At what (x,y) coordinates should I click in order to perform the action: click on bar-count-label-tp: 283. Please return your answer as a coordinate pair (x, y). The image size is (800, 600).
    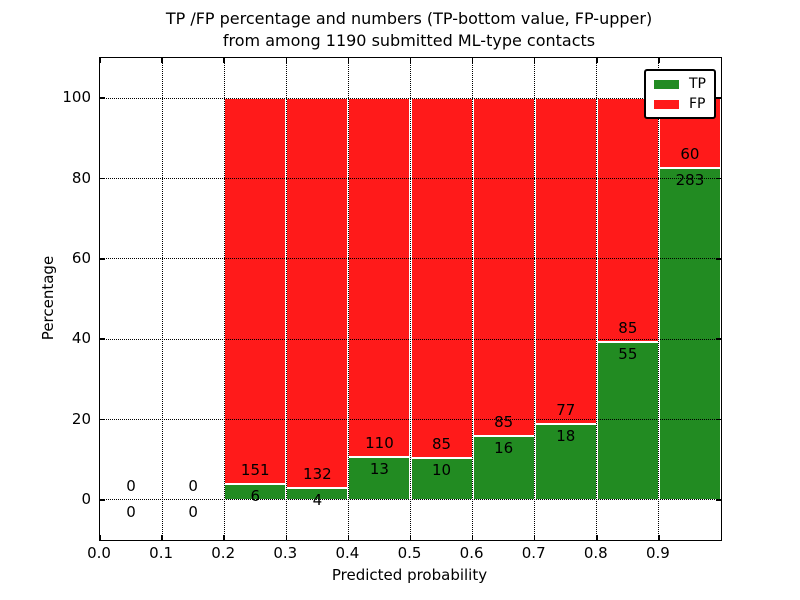
    Looking at the image, I should click on (690, 180).